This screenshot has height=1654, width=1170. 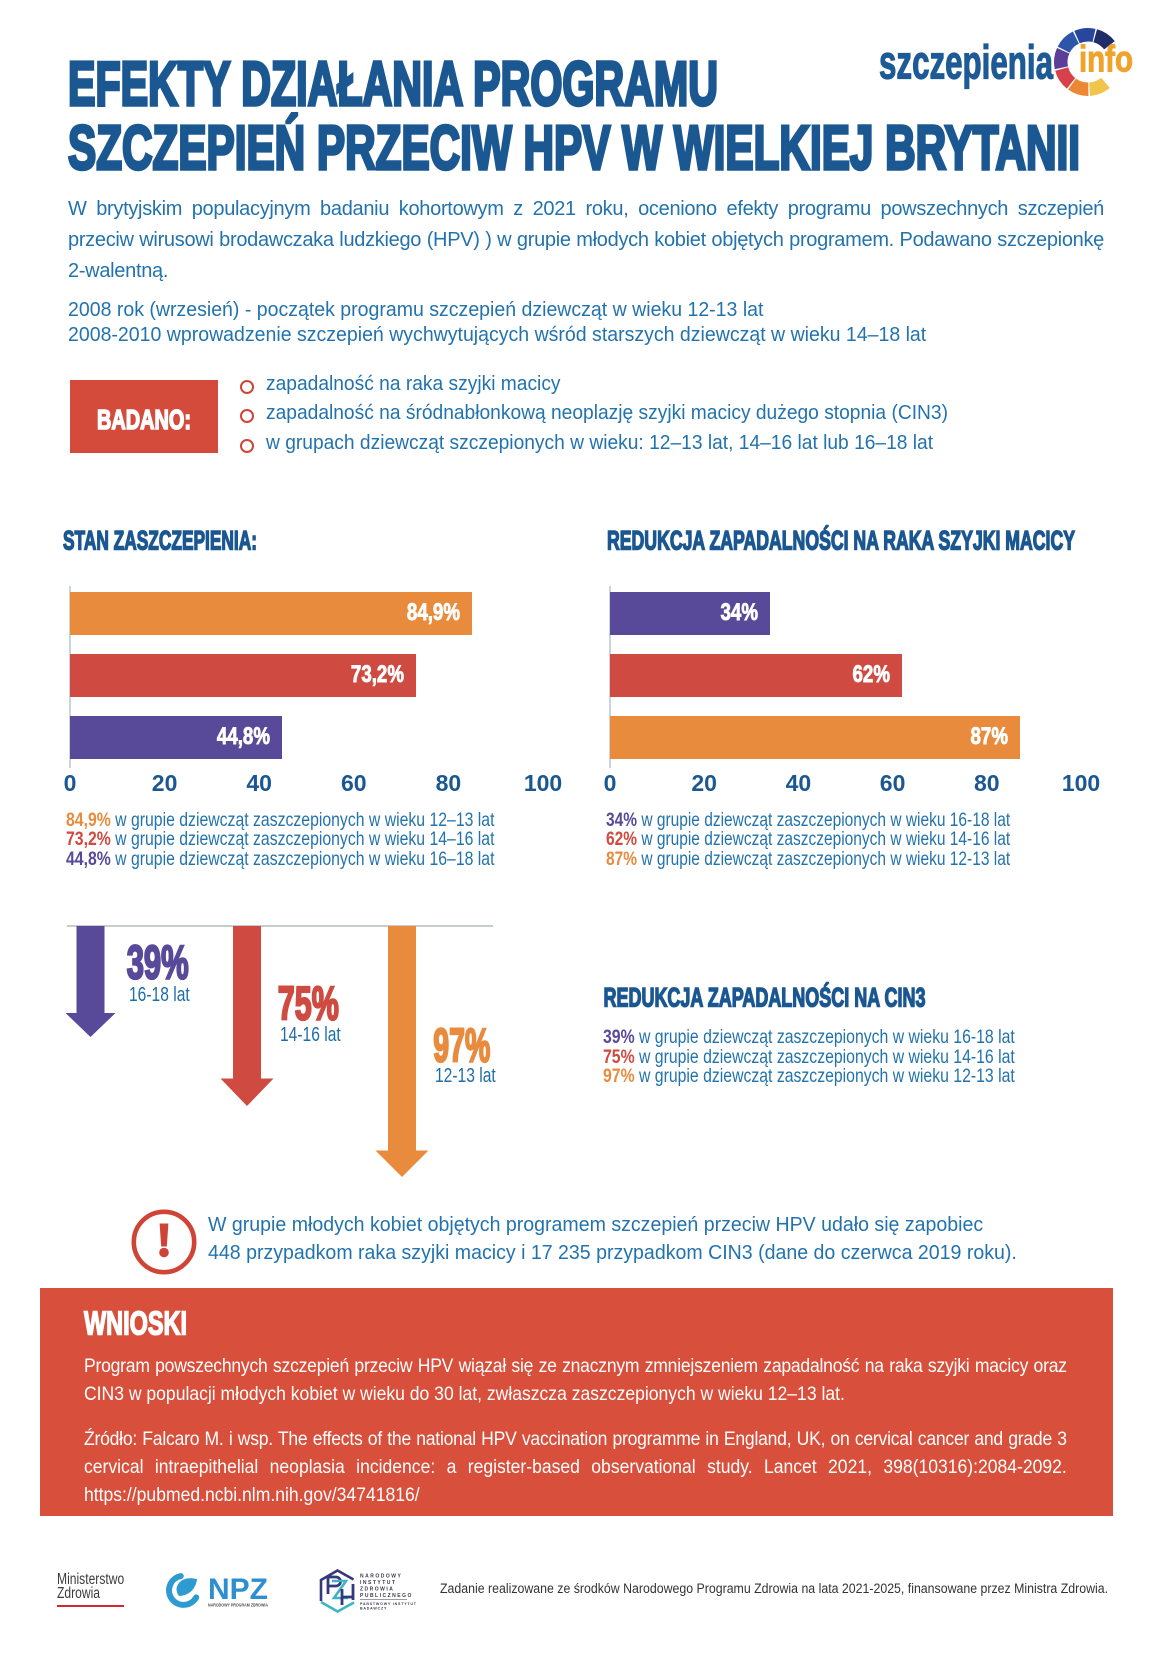 I want to click on svg-text: szczepienia, so click(x=966, y=61).